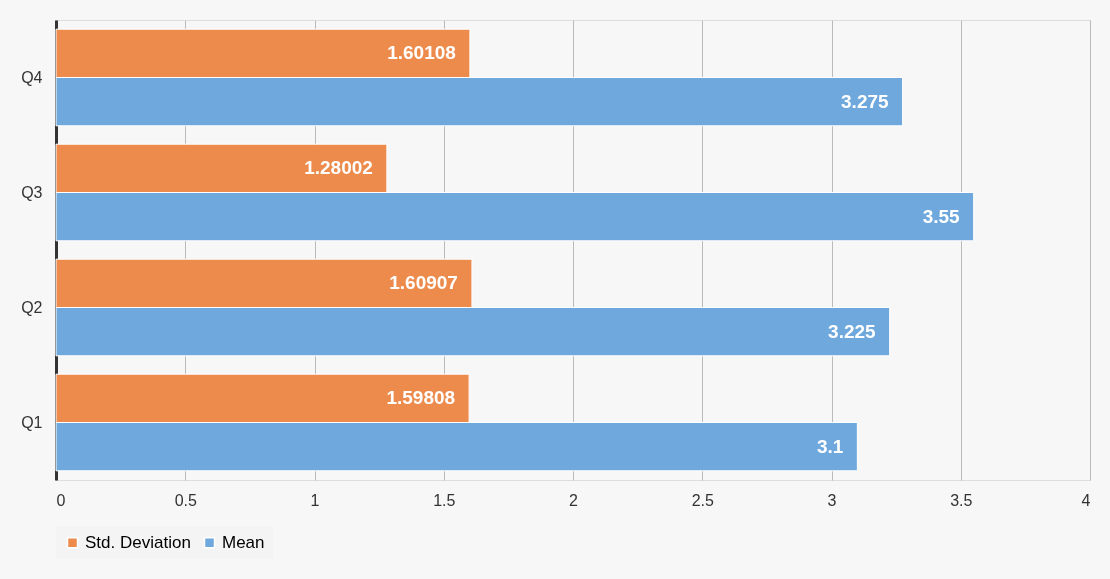 Image resolution: width=1110 pixels, height=579 pixels. Describe the element at coordinates (32, 307) in the screenshot. I see `y-tick-label: Q2` at that location.